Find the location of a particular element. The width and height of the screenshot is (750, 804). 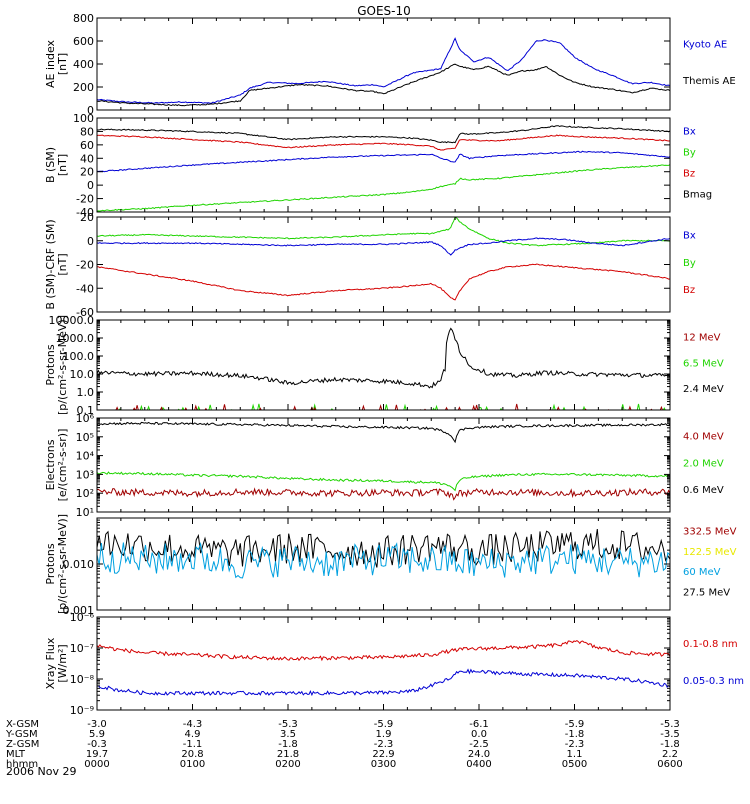

legend-entry: 4.0 MeV is located at coordinates (703, 436).